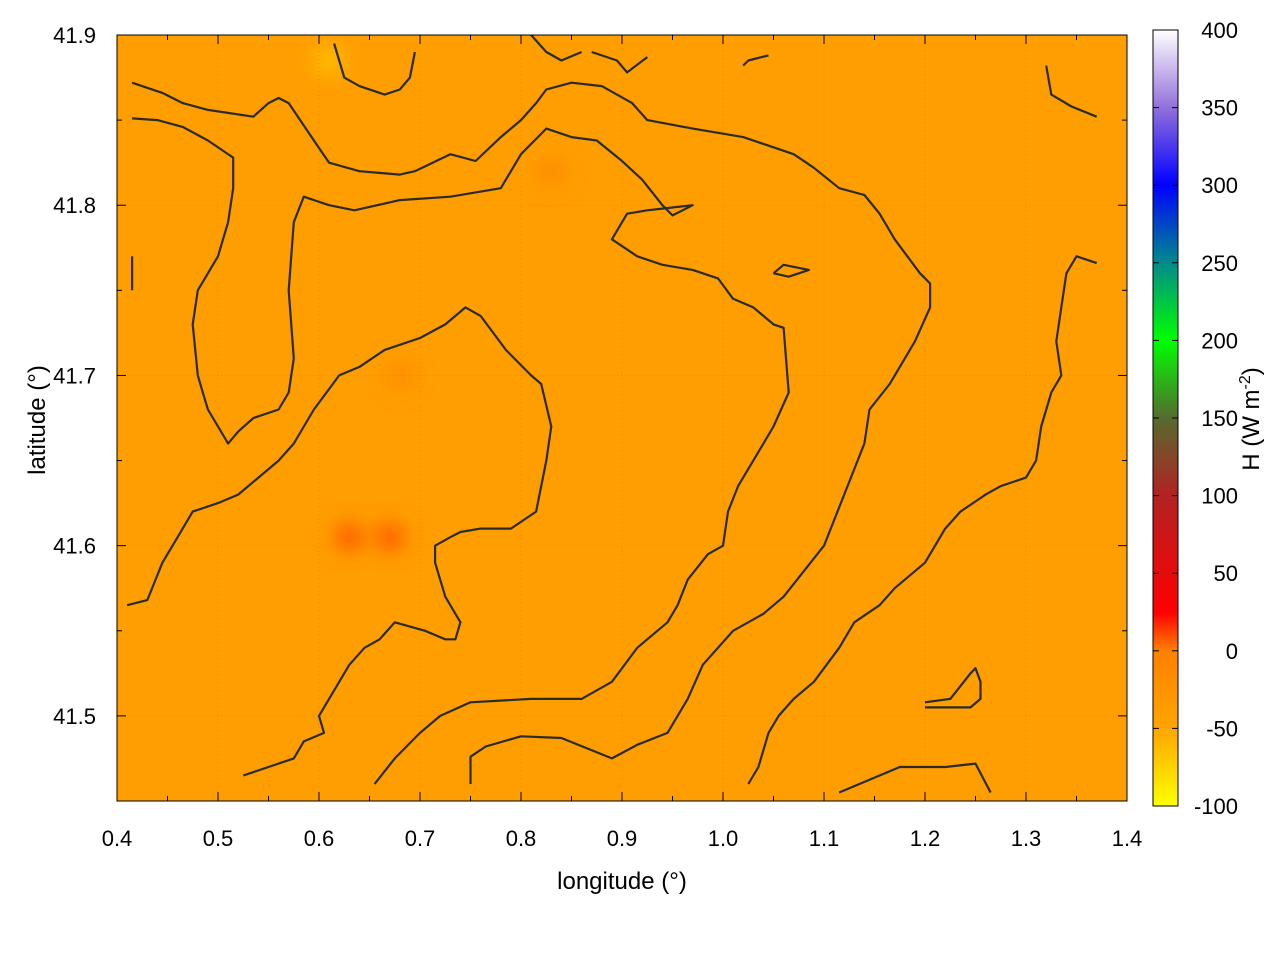 This screenshot has width=1280, height=960. Describe the element at coordinates (1127, 838) in the screenshot. I see `x-tick-label: 1.4` at that location.